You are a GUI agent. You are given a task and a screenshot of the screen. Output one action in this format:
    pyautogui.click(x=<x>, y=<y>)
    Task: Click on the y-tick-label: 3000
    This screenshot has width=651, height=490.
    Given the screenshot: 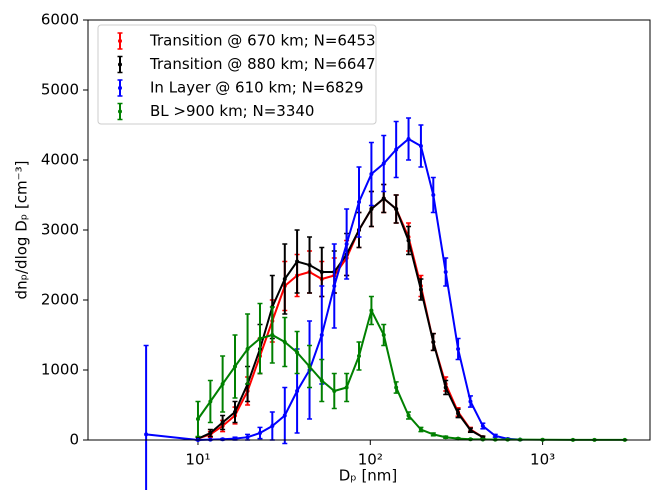 What is the action you would take?
    pyautogui.click(x=60, y=230)
    